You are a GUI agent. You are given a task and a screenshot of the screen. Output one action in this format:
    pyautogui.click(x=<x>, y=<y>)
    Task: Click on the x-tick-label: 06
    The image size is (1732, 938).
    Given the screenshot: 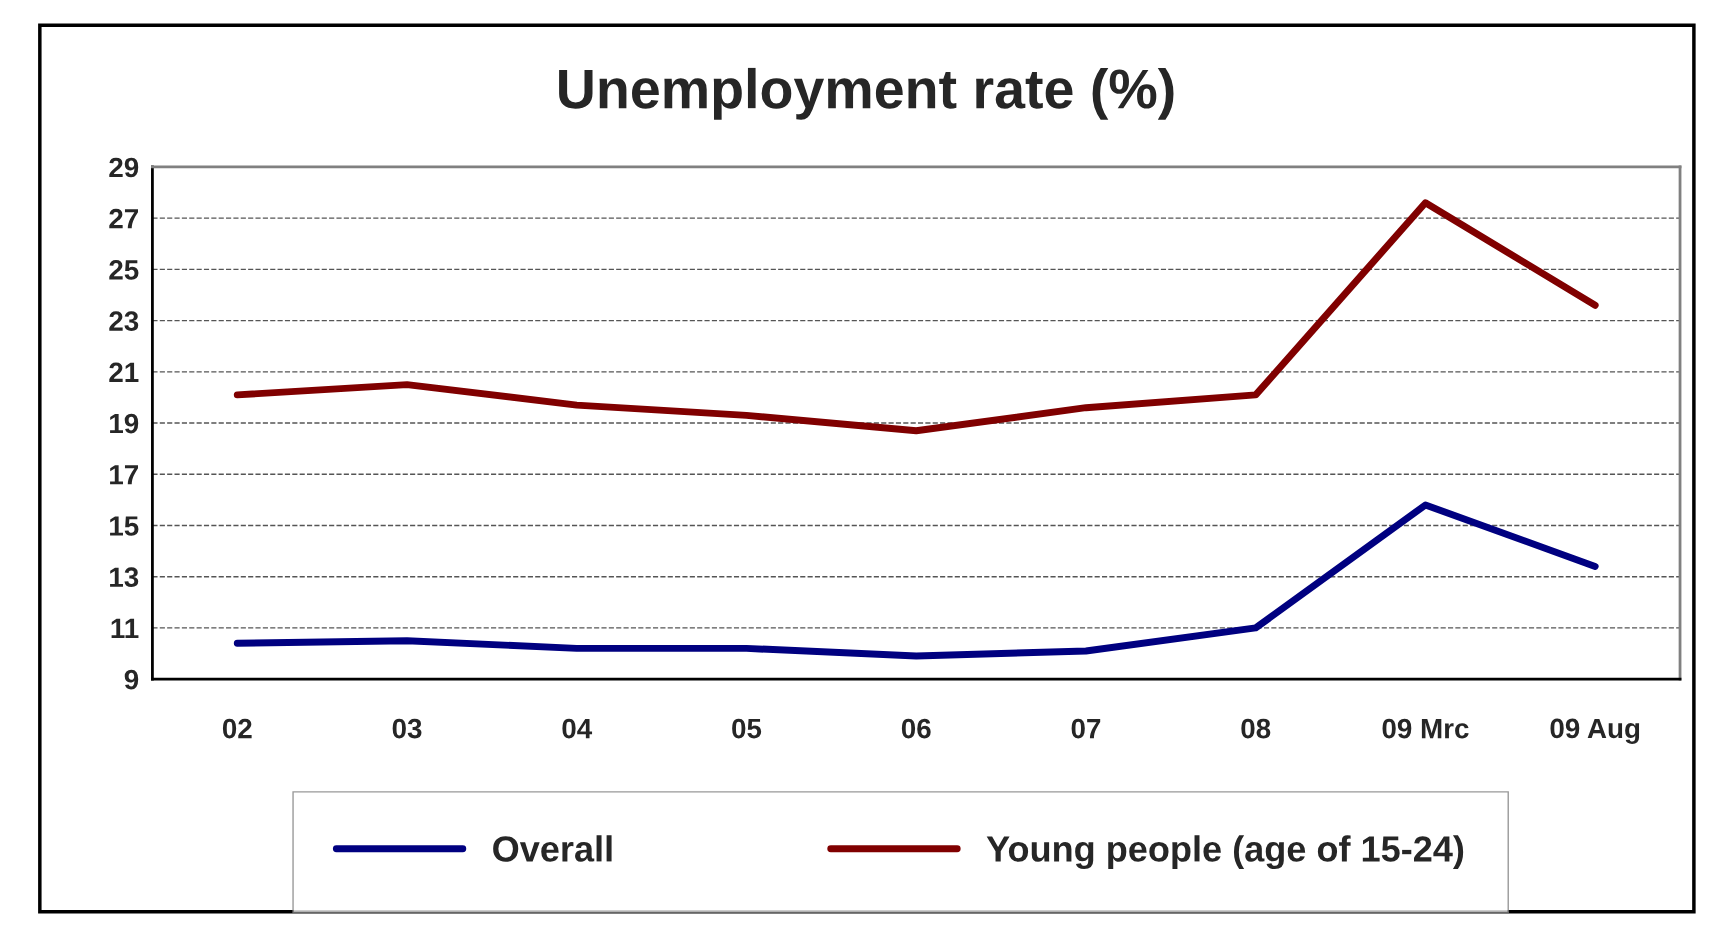 What is the action you would take?
    pyautogui.click(x=916, y=728)
    